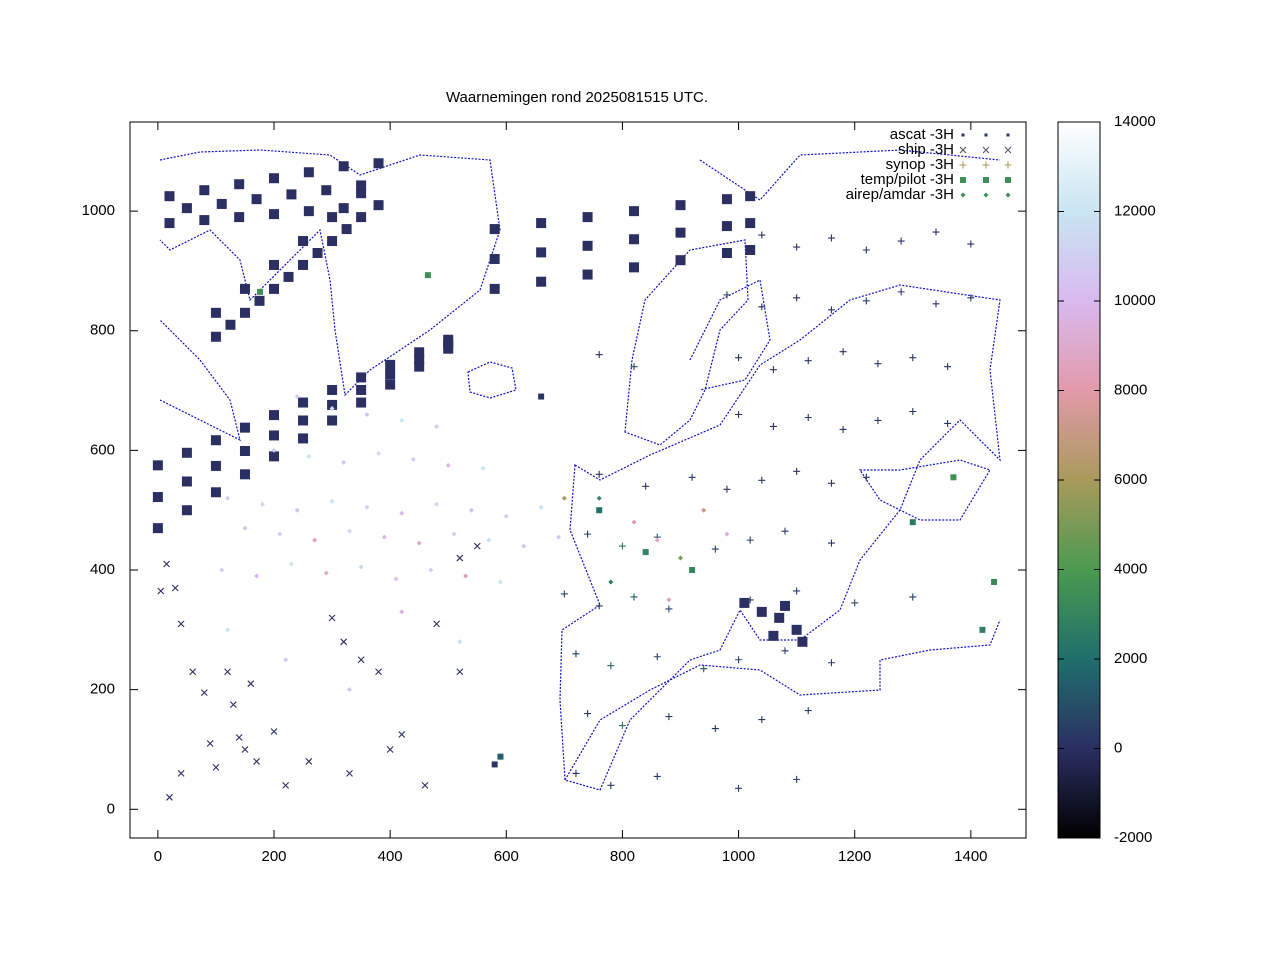 This screenshot has width=1280, height=965. Describe the element at coordinates (273, 856) in the screenshot. I see `x-tick-label: 200` at that location.